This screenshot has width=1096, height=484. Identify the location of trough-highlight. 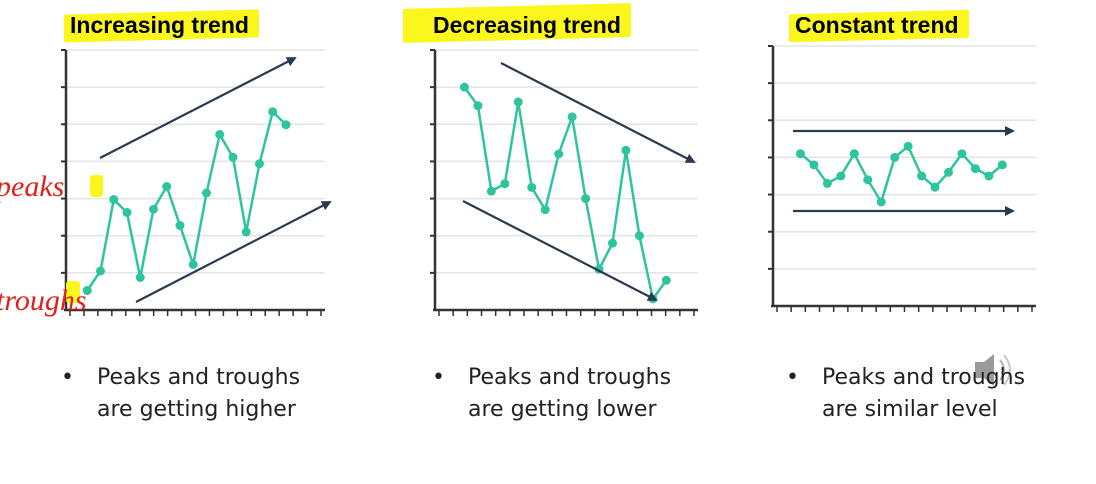
(73, 292).